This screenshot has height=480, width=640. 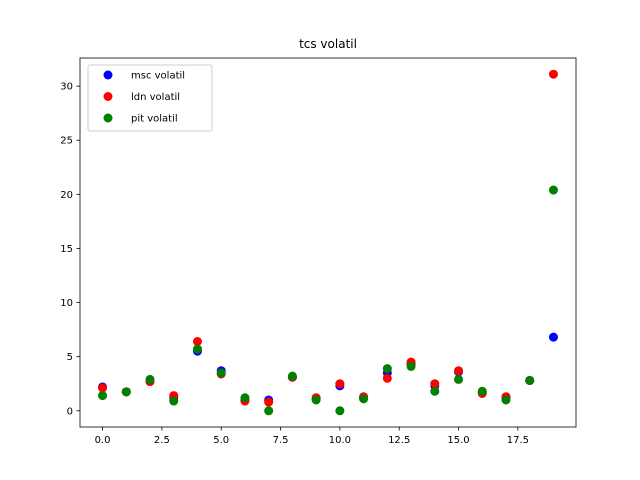 What do you see at coordinates (518, 440) in the screenshot?
I see `x-tick-label: 17.5` at bounding box center [518, 440].